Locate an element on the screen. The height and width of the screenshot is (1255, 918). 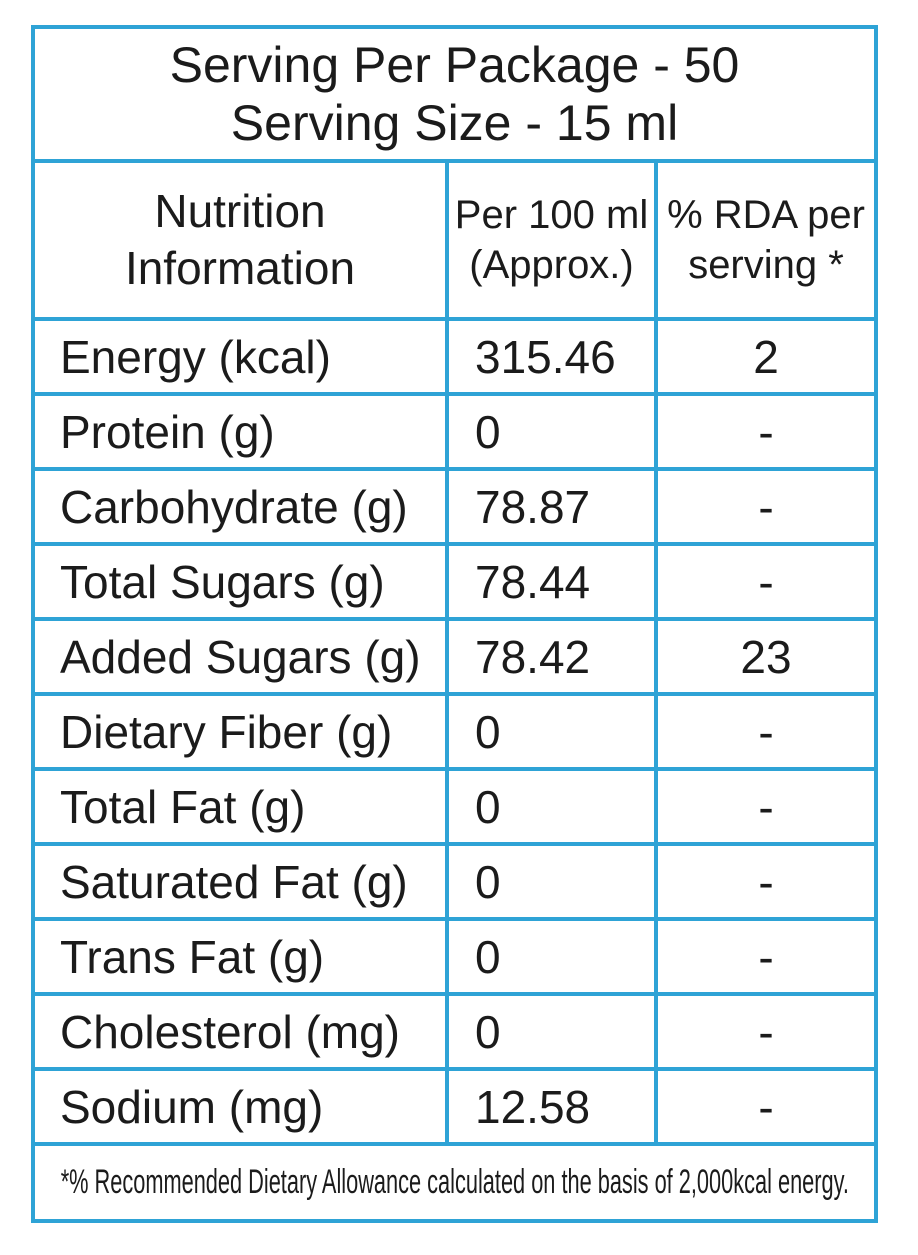
row-total-fat-rda: - is located at coordinates (766, 806).